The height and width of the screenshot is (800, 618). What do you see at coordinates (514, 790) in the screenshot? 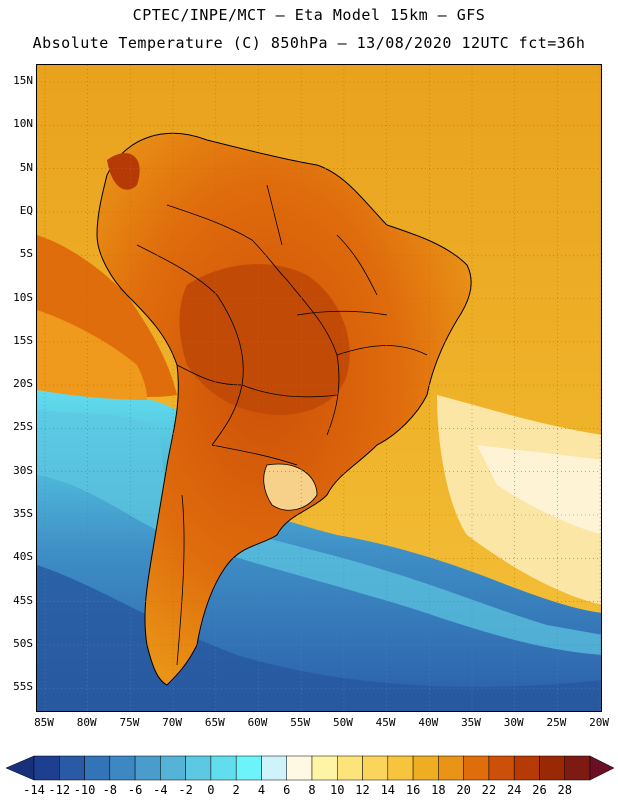
I see `colorbar-label: 24` at bounding box center [514, 790].